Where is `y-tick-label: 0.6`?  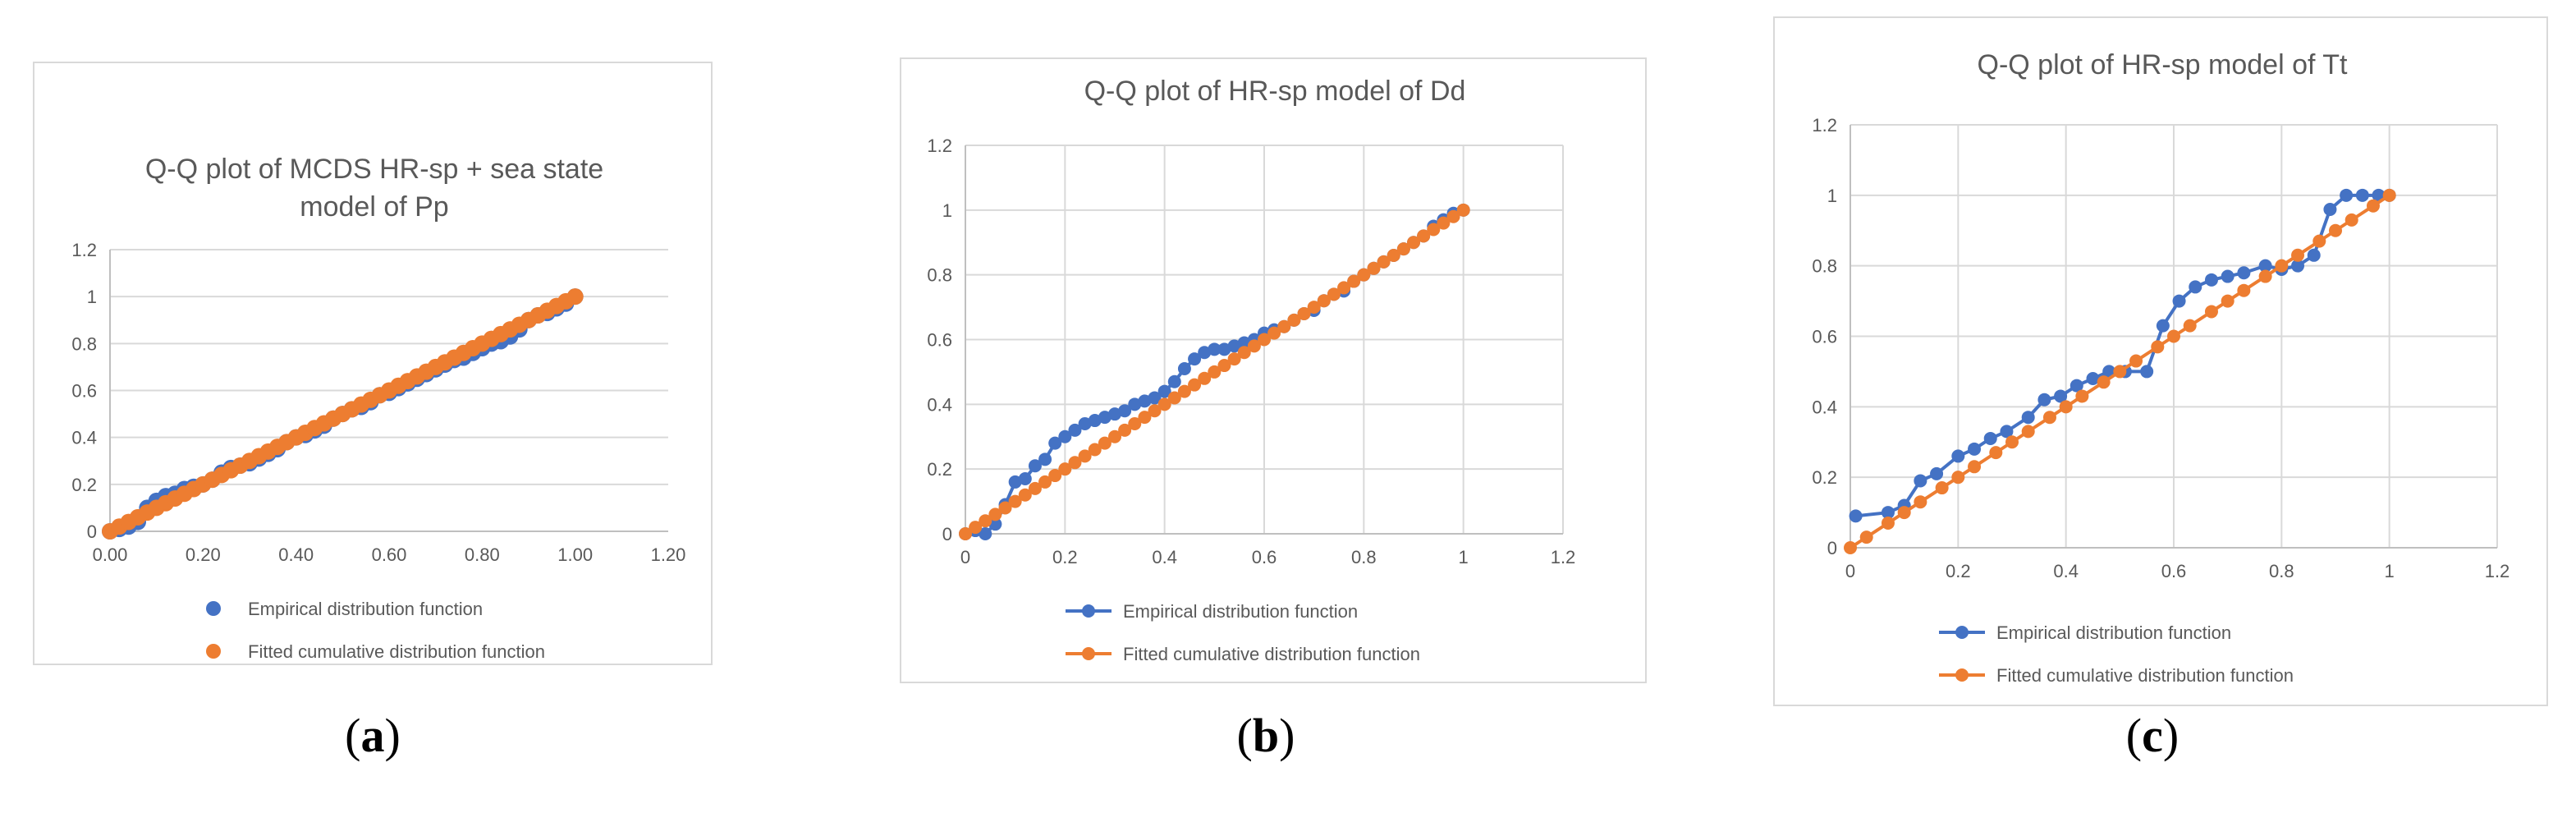 y-tick-label: 0.6 is located at coordinates (1824, 337).